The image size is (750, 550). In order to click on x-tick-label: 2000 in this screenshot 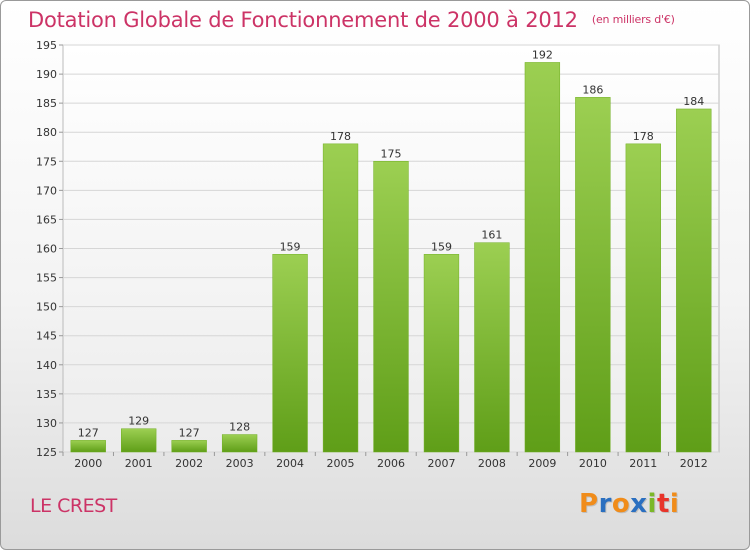, I will do `click(88, 463)`.